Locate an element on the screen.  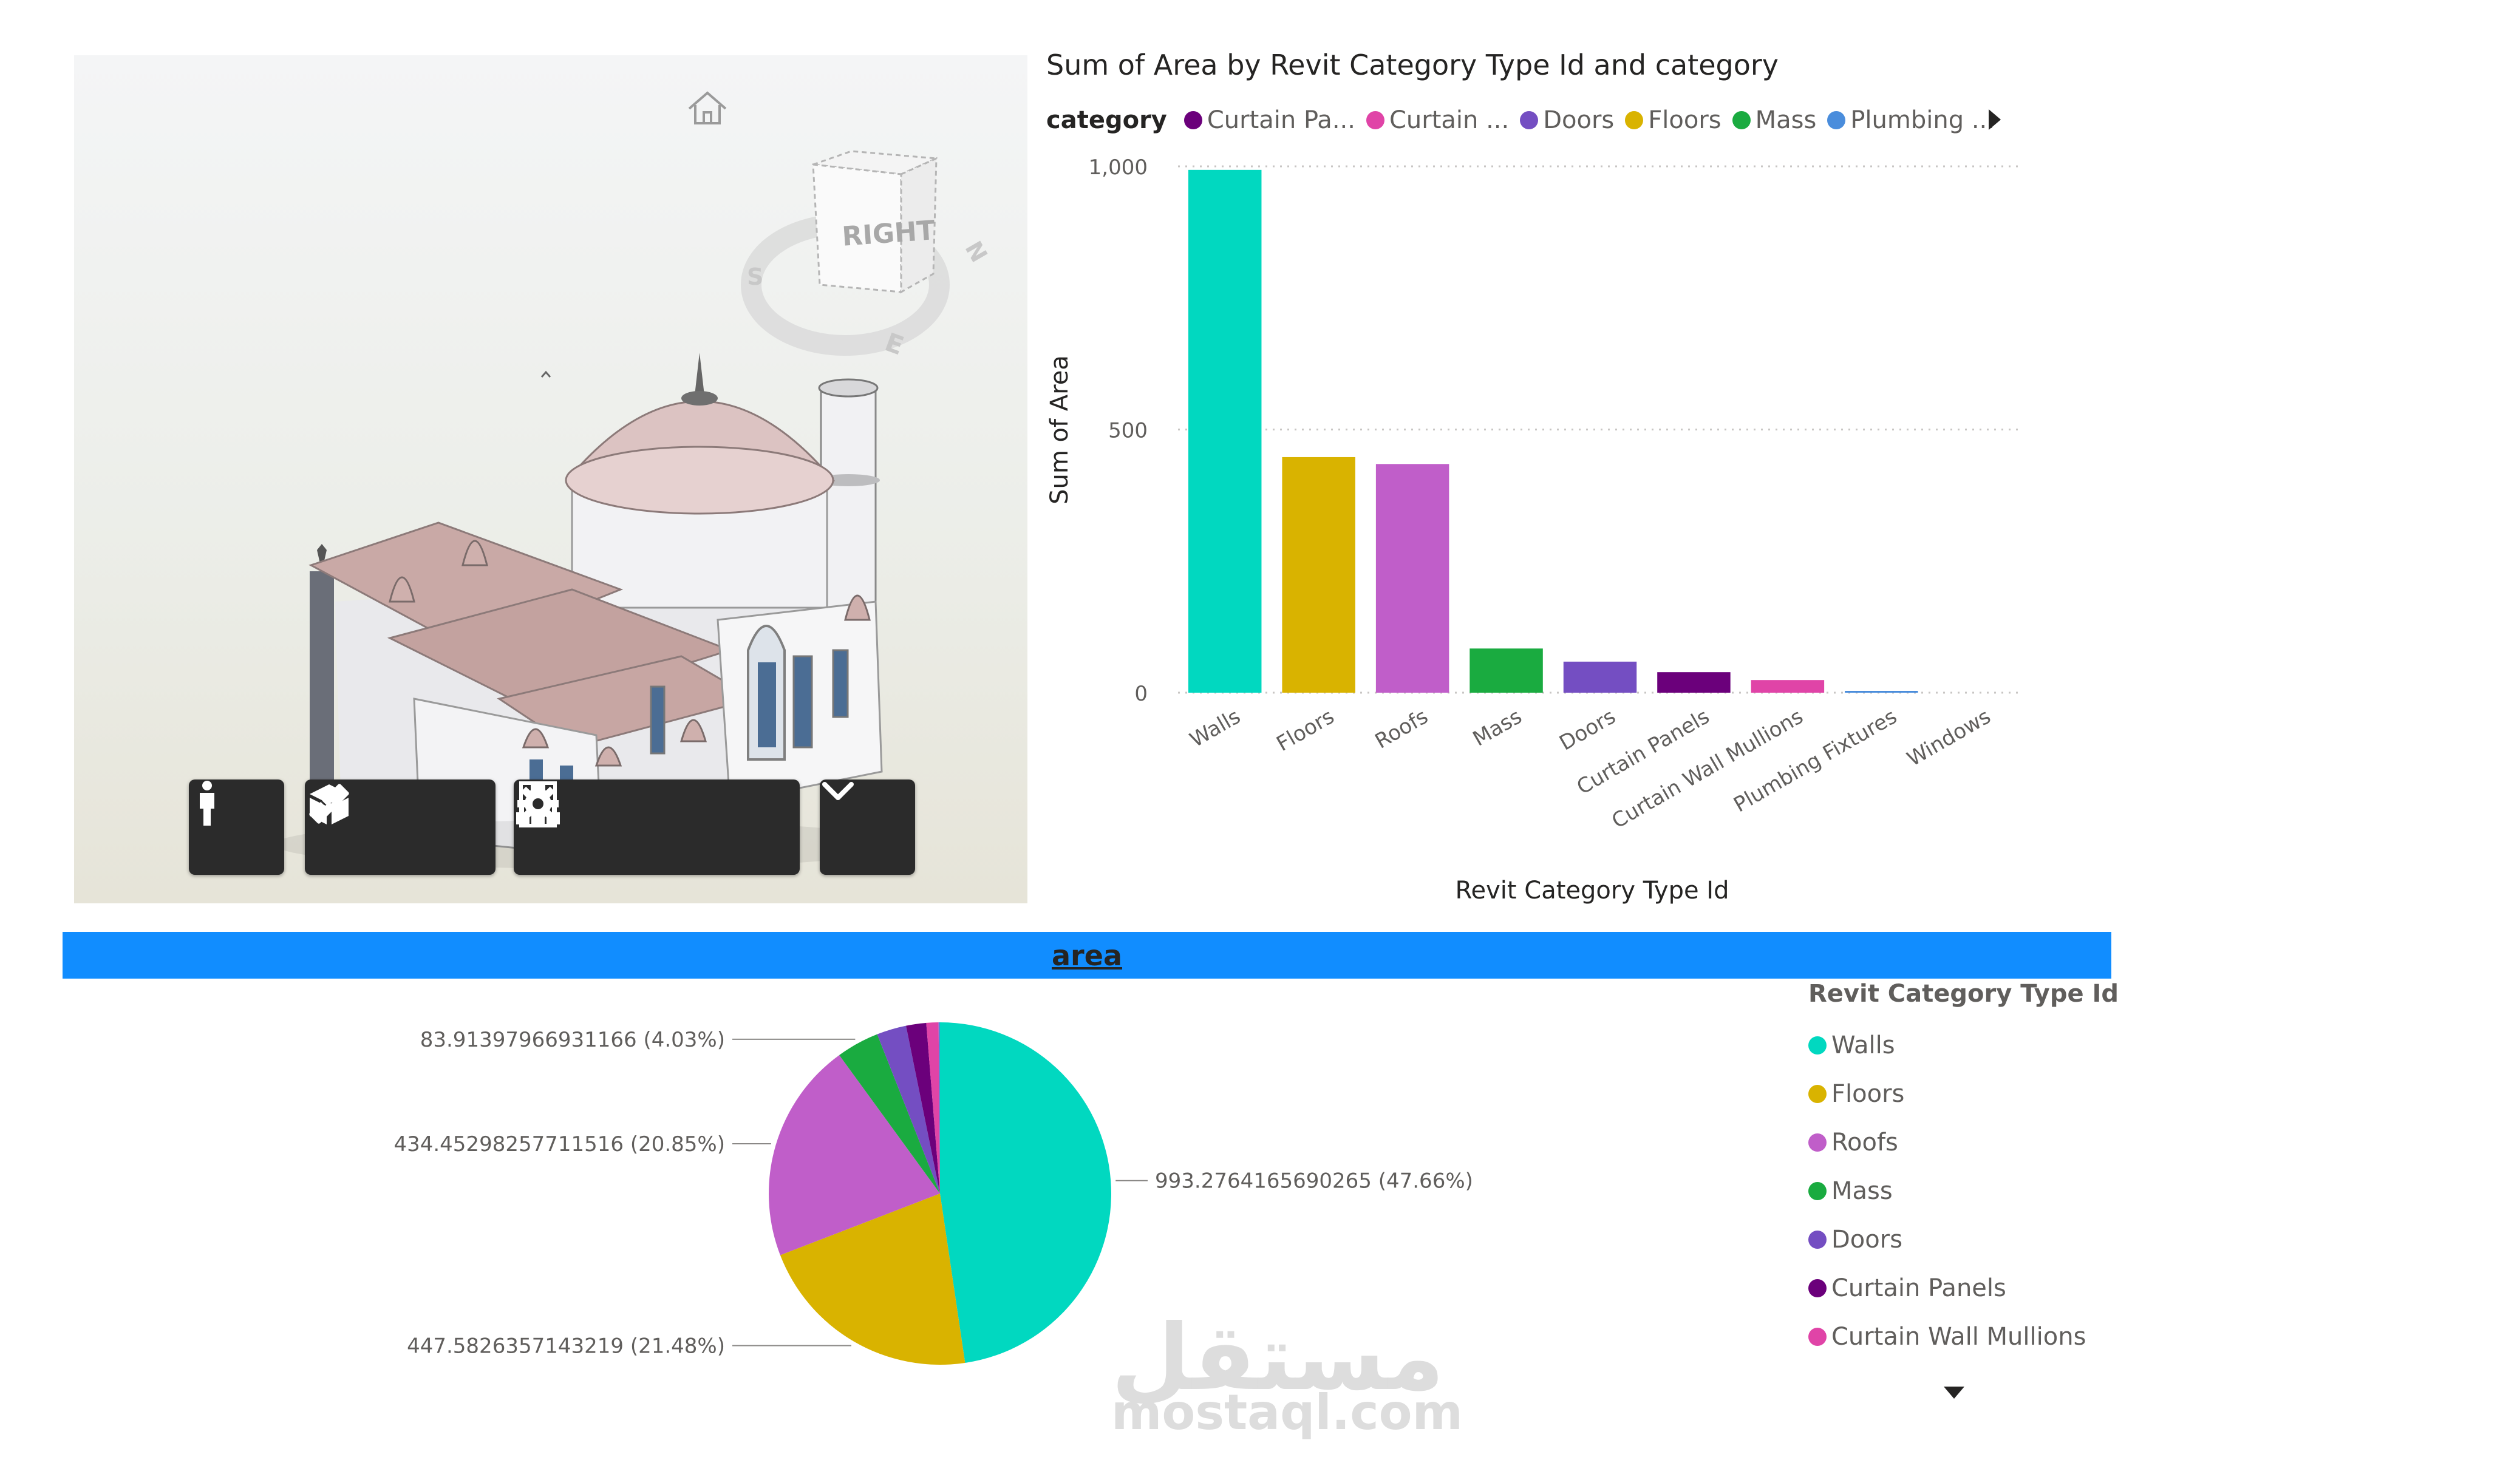
bar-curtain-wall-mullions is located at coordinates (1788, 686).